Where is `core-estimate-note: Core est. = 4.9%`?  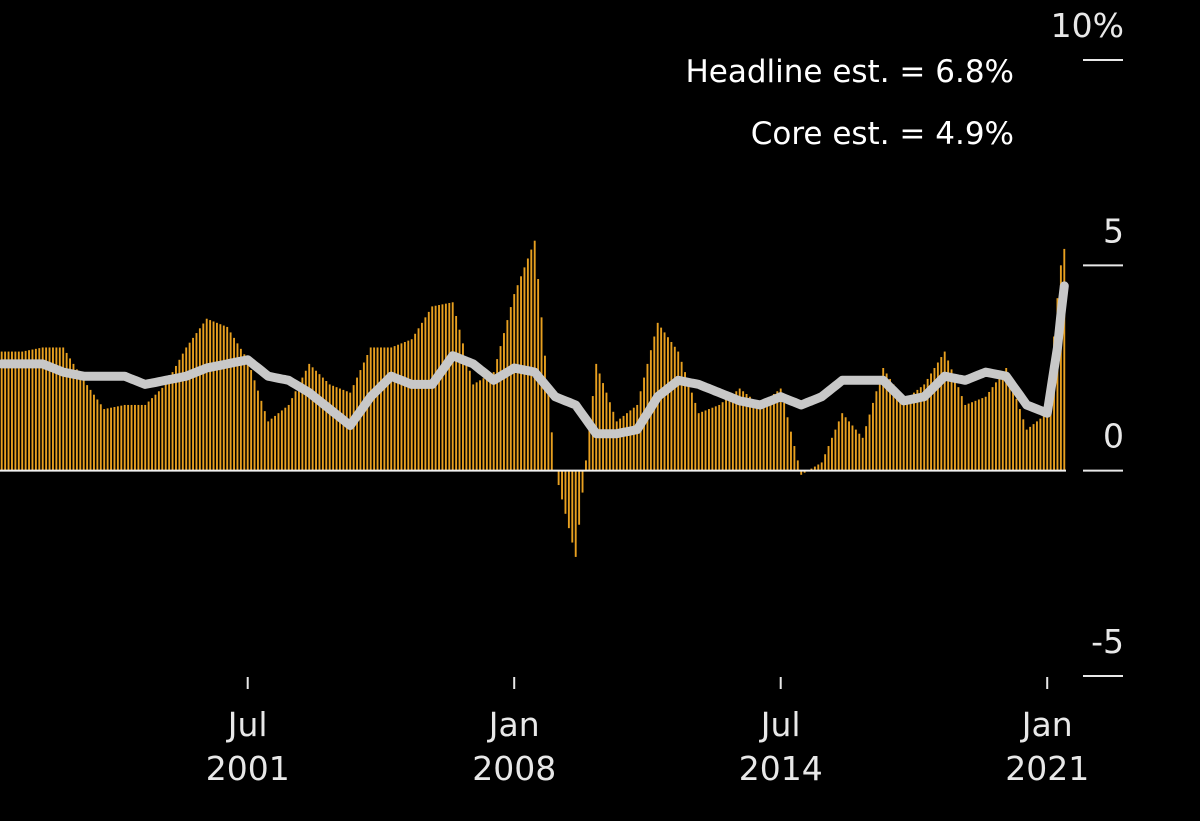
core-estimate-note: Core est. = 4.9% is located at coordinates (882, 134).